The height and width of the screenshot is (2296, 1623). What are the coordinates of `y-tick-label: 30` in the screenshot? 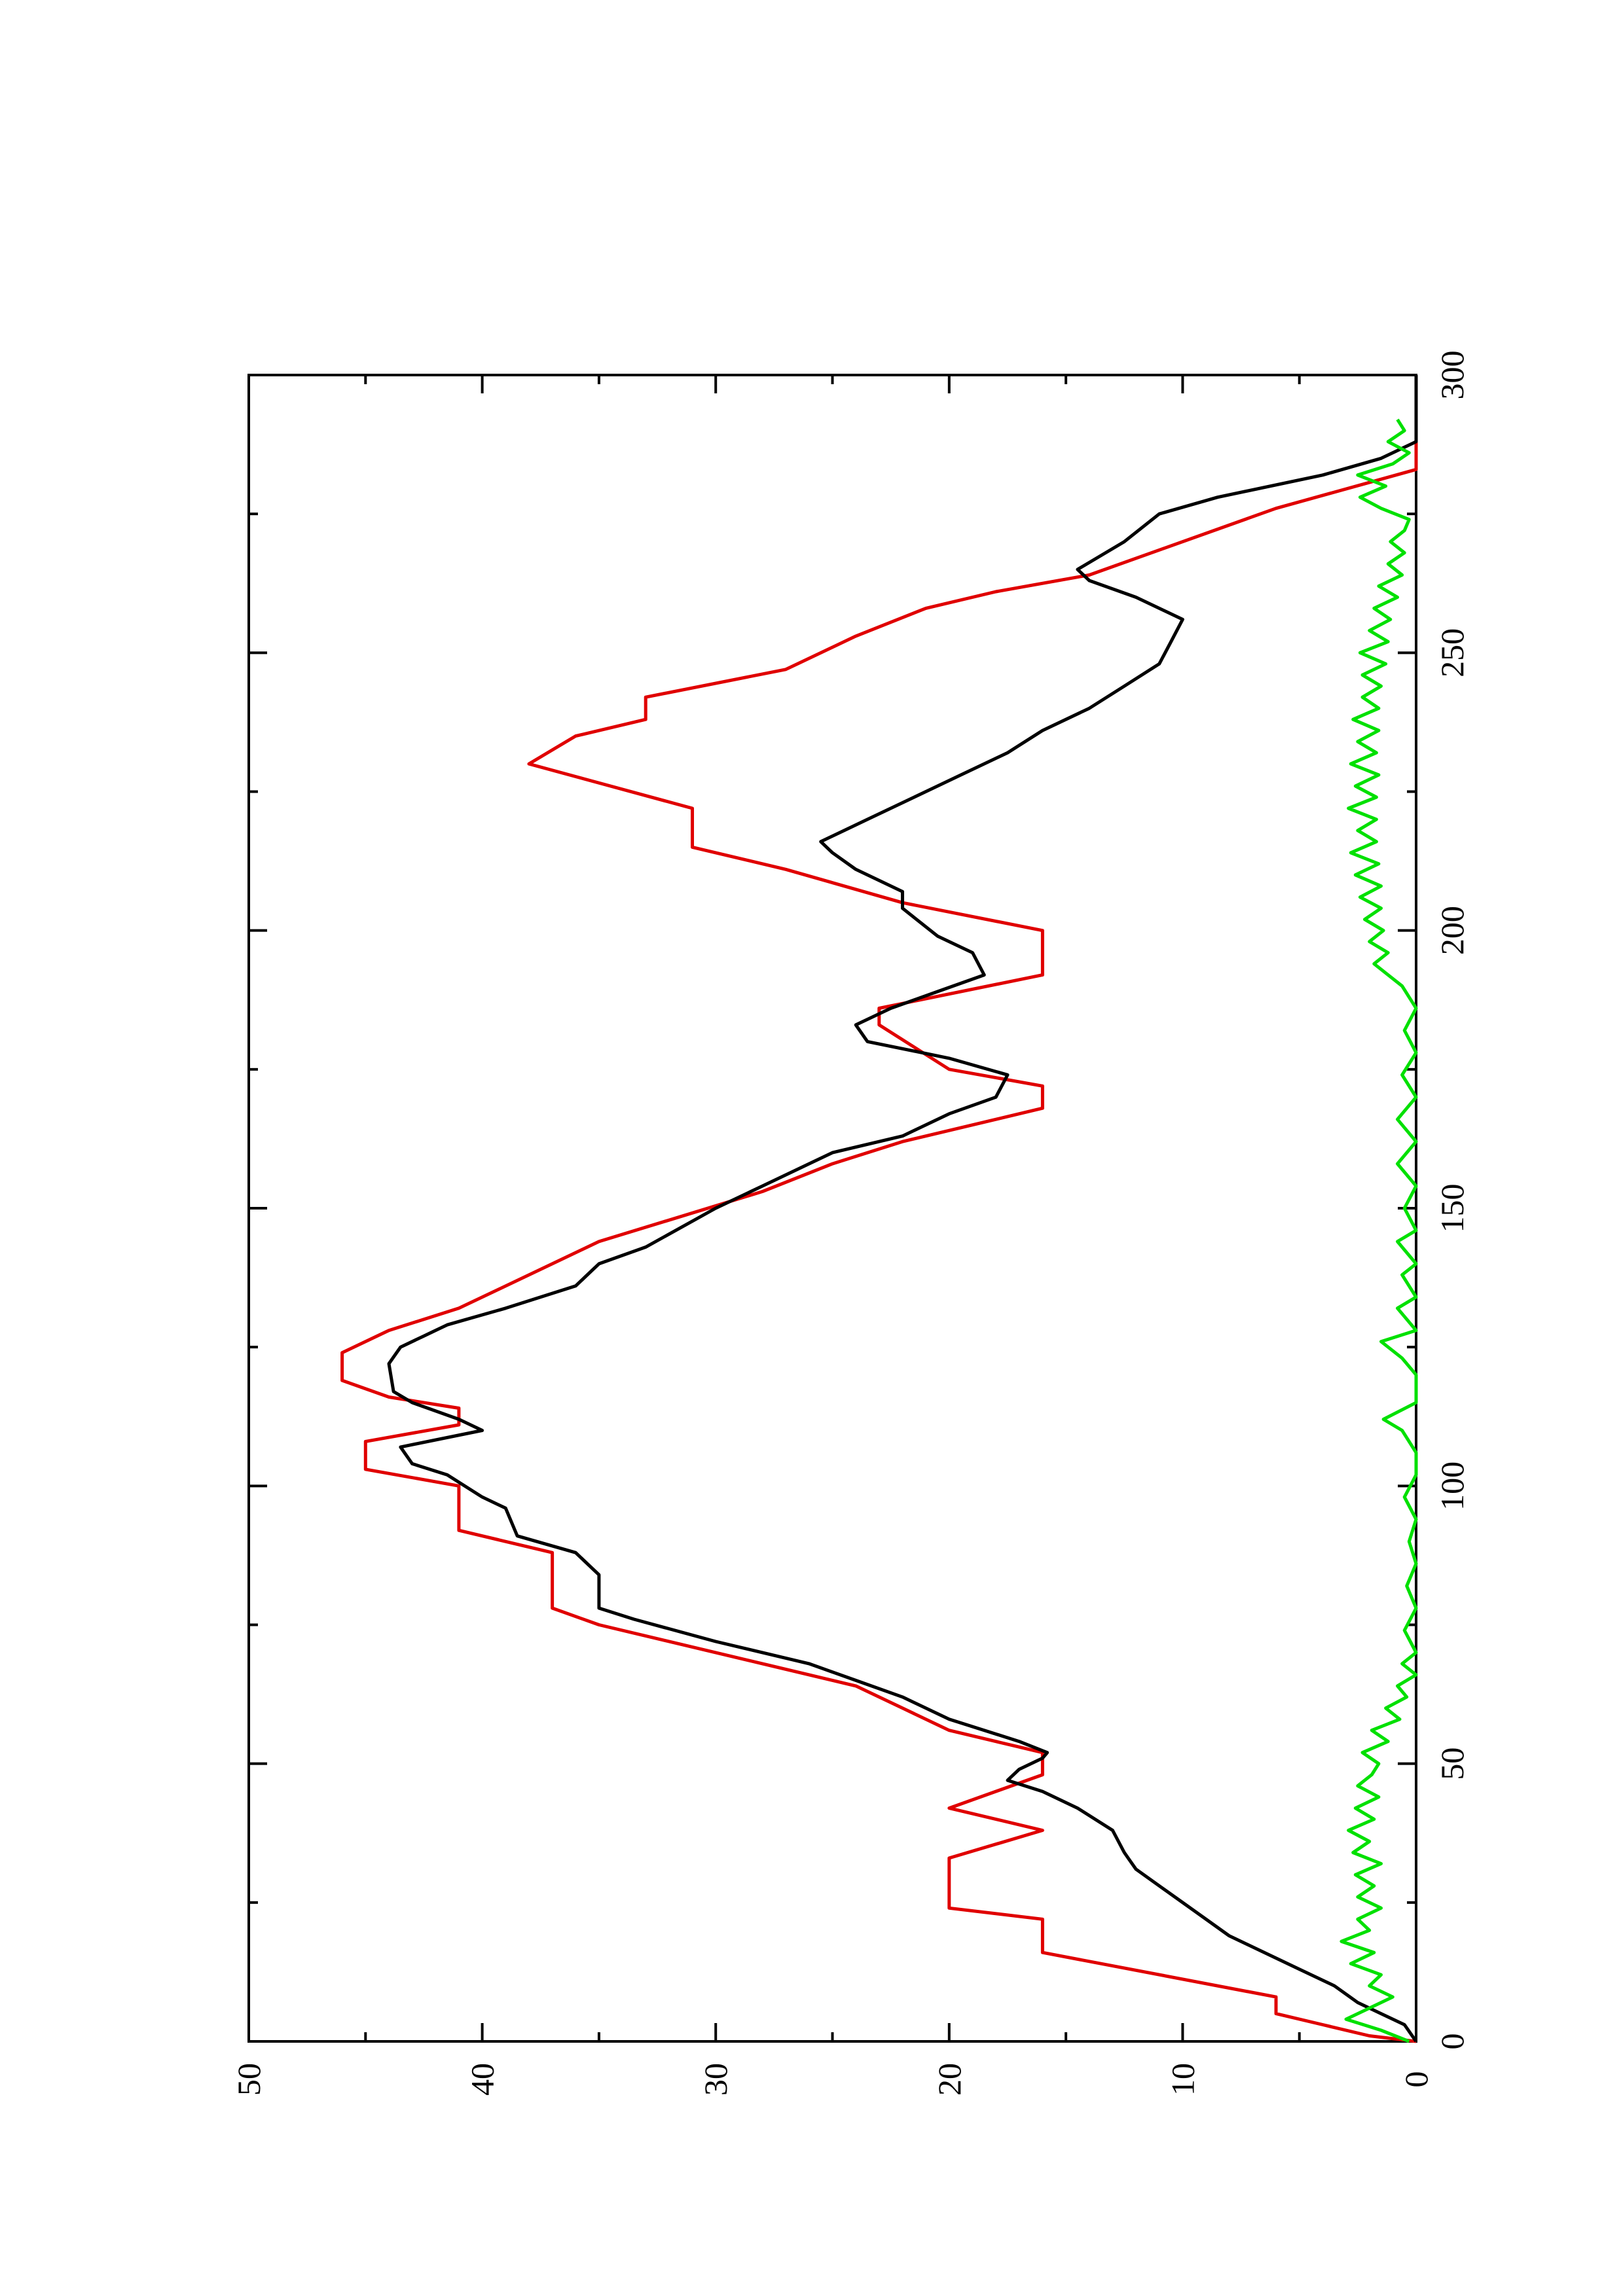 It's located at (715, 2079).